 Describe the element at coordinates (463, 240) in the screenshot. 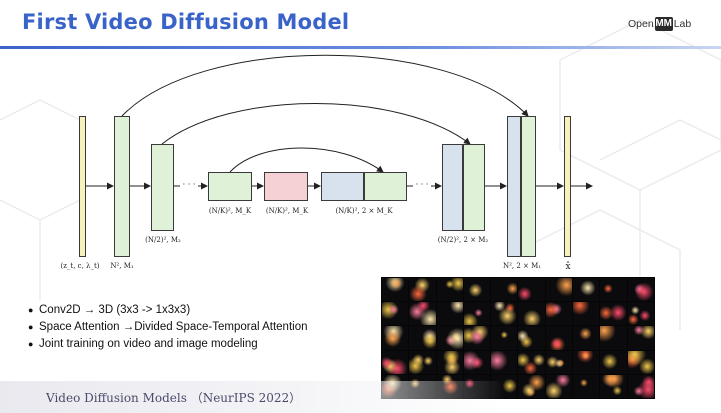

I see `label-dec-2: (N/2)², 2 × M₂` at that location.